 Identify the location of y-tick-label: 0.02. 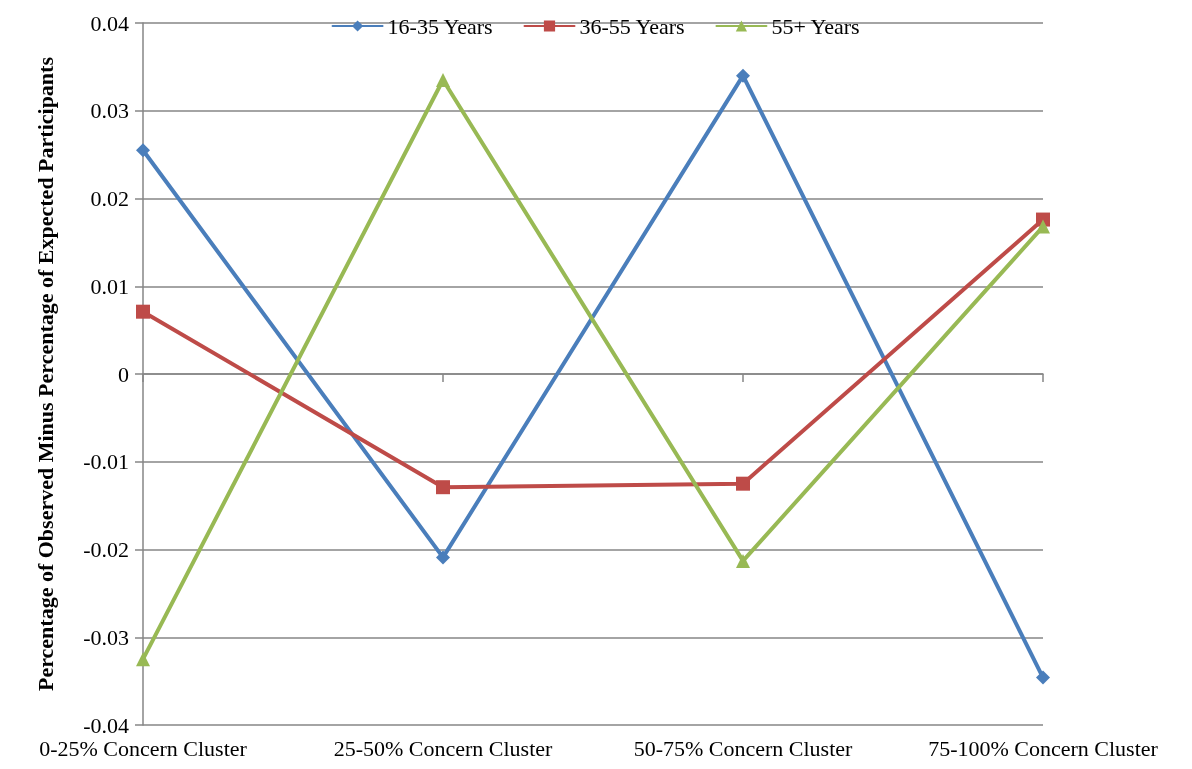
(109, 198).